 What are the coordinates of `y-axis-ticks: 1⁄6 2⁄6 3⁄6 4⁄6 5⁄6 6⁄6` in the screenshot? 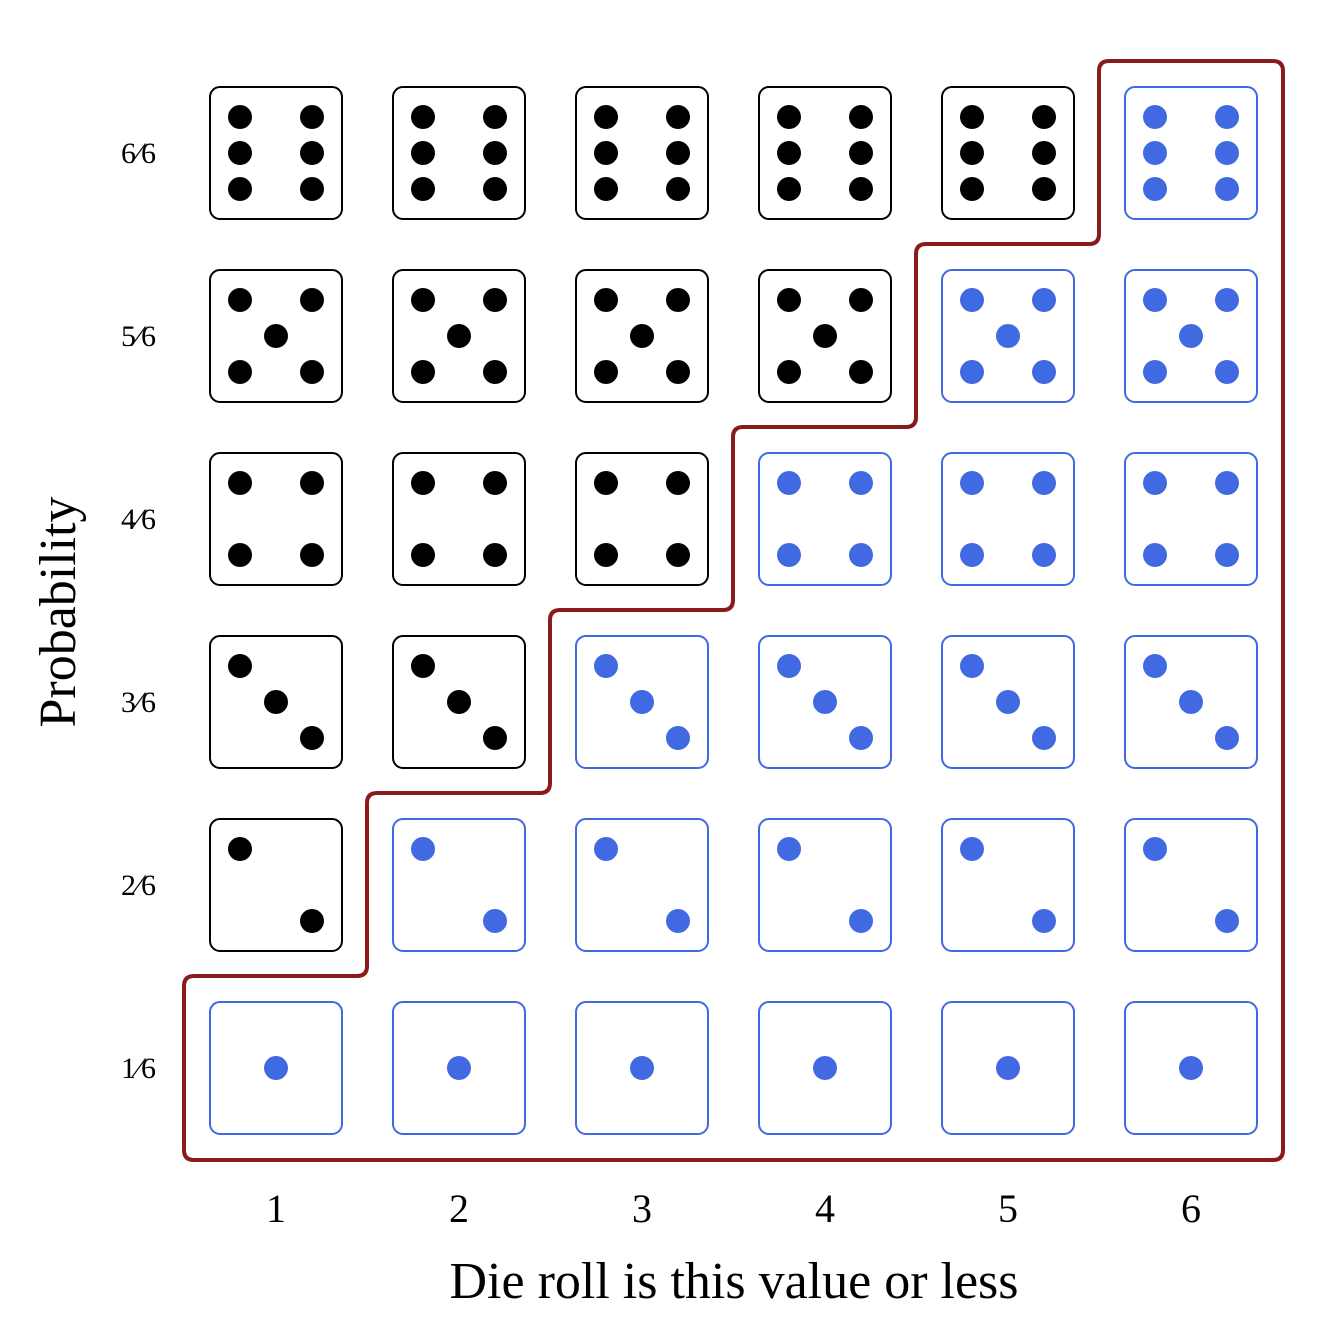 It's located at (138, 611).